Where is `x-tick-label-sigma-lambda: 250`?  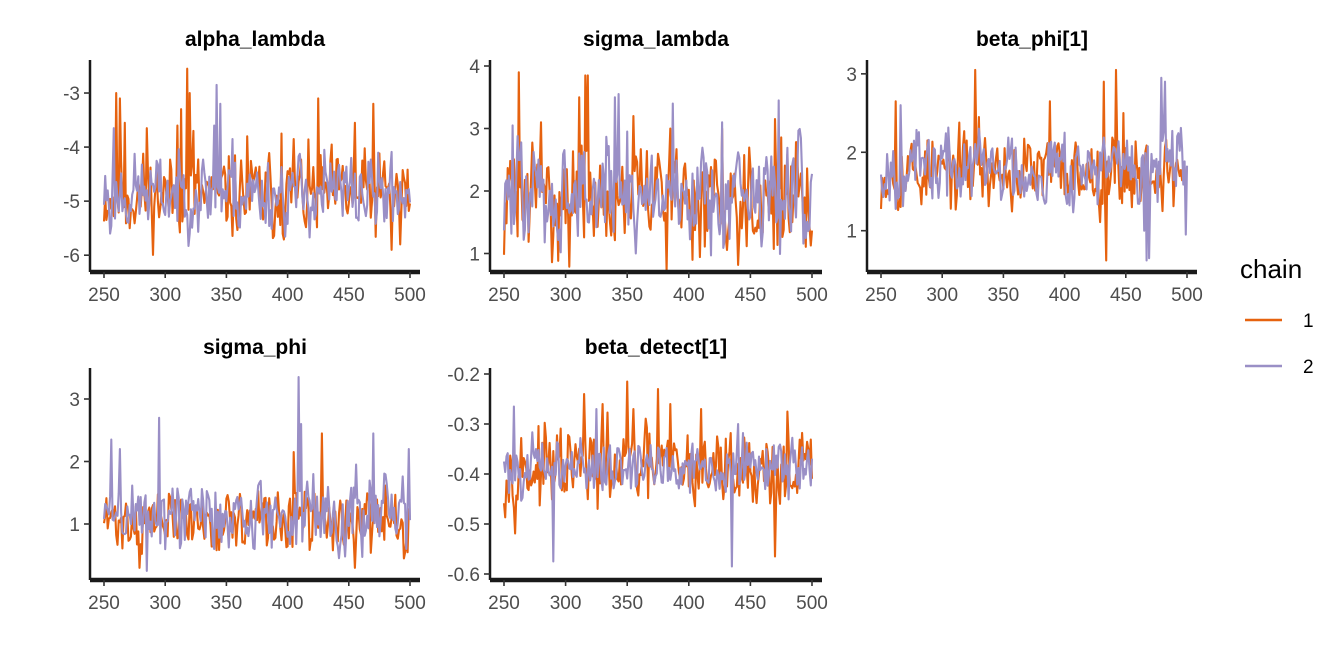
x-tick-label-sigma-lambda: 250 is located at coordinates (504, 295).